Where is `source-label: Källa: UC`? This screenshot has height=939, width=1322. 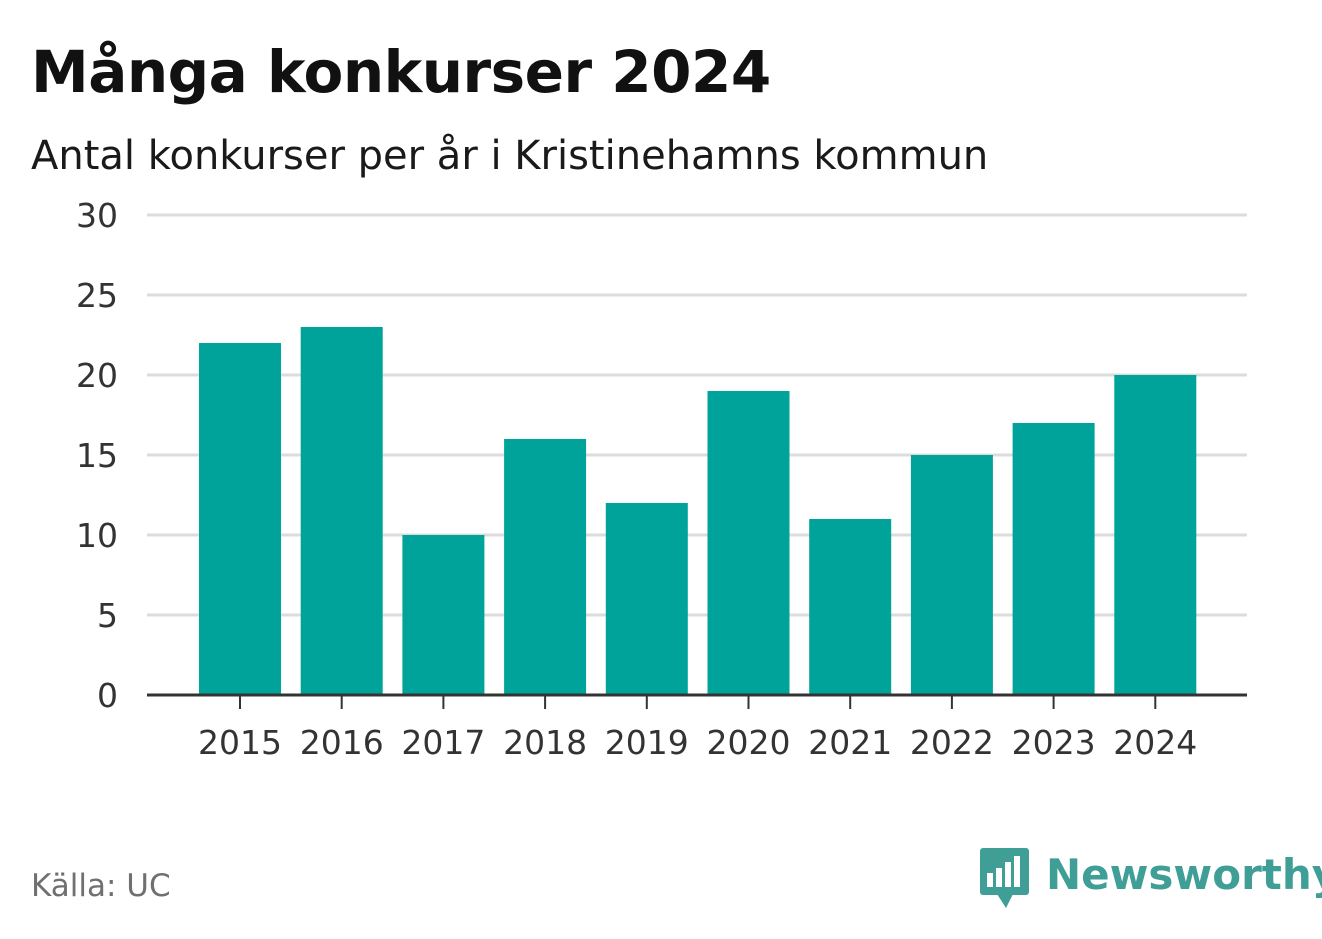
source-label: Källa: UC is located at coordinates (101, 886).